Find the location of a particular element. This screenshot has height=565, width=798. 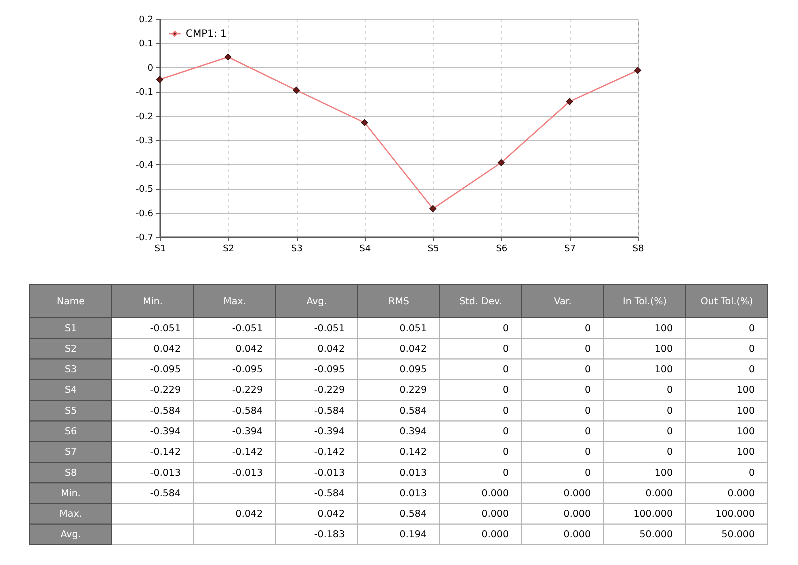

data-label: 0.194 is located at coordinates (413, 535).